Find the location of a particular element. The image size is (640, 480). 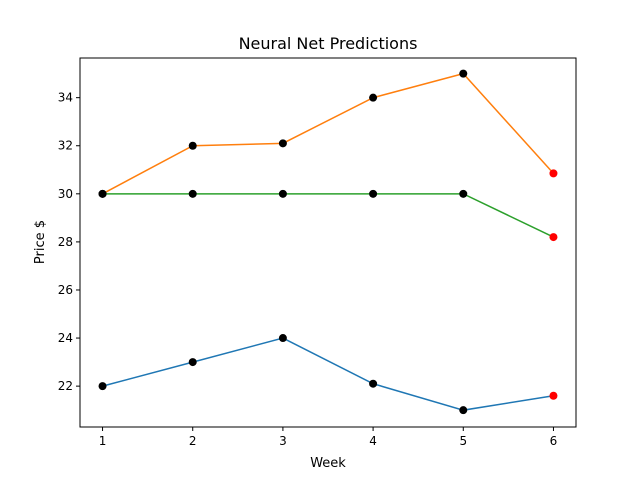

x-tick-label: 1 is located at coordinates (103, 441).